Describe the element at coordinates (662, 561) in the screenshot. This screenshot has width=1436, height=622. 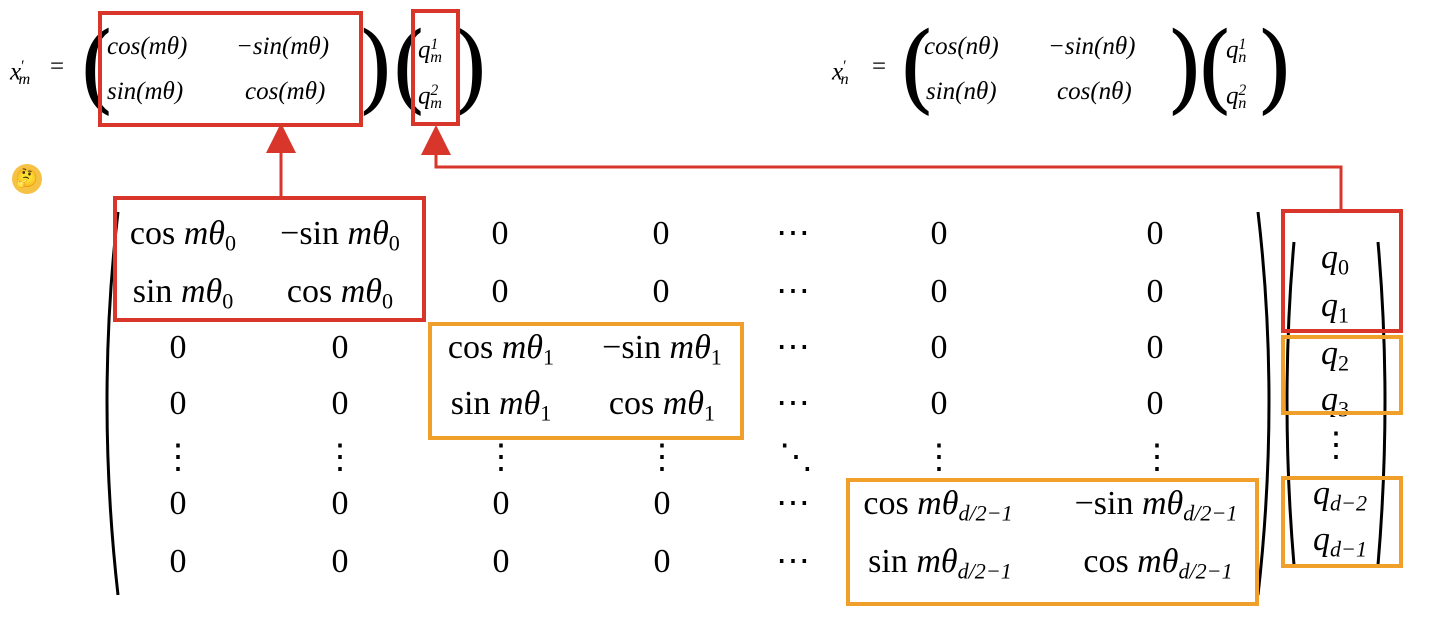
I see `cell-r7-c4: 0` at that location.